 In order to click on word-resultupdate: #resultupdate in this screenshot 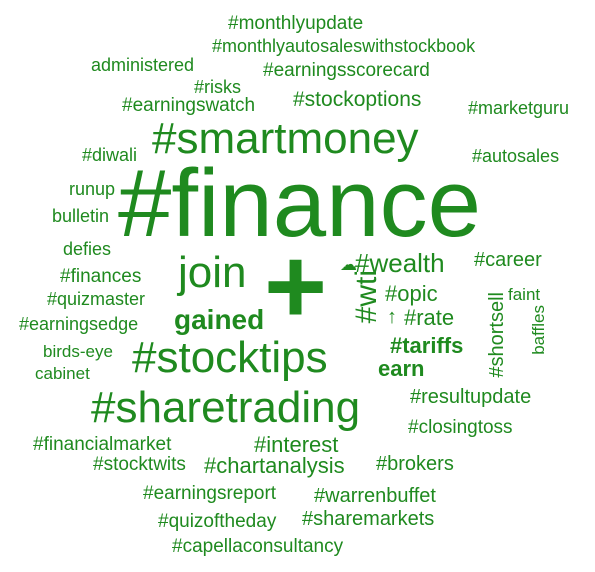, I will do `click(471, 397)`.